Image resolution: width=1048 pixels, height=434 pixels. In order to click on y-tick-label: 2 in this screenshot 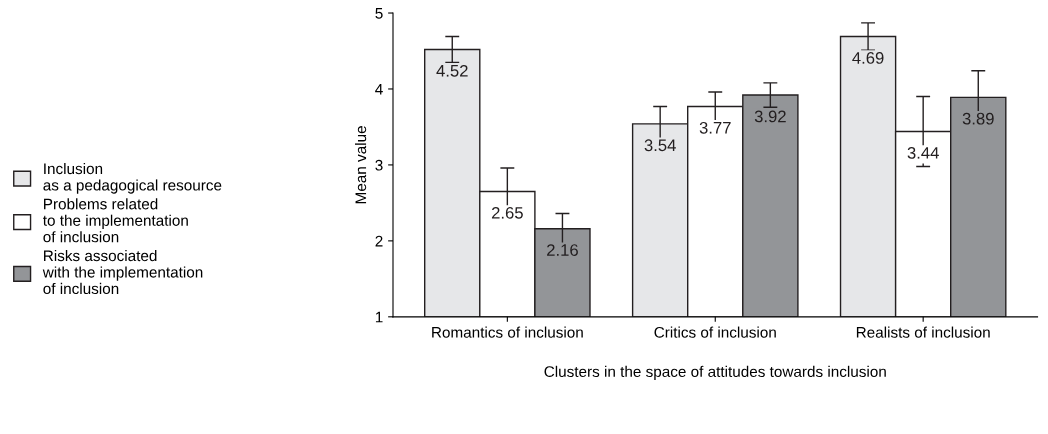, I will do `click(379, 241)`.